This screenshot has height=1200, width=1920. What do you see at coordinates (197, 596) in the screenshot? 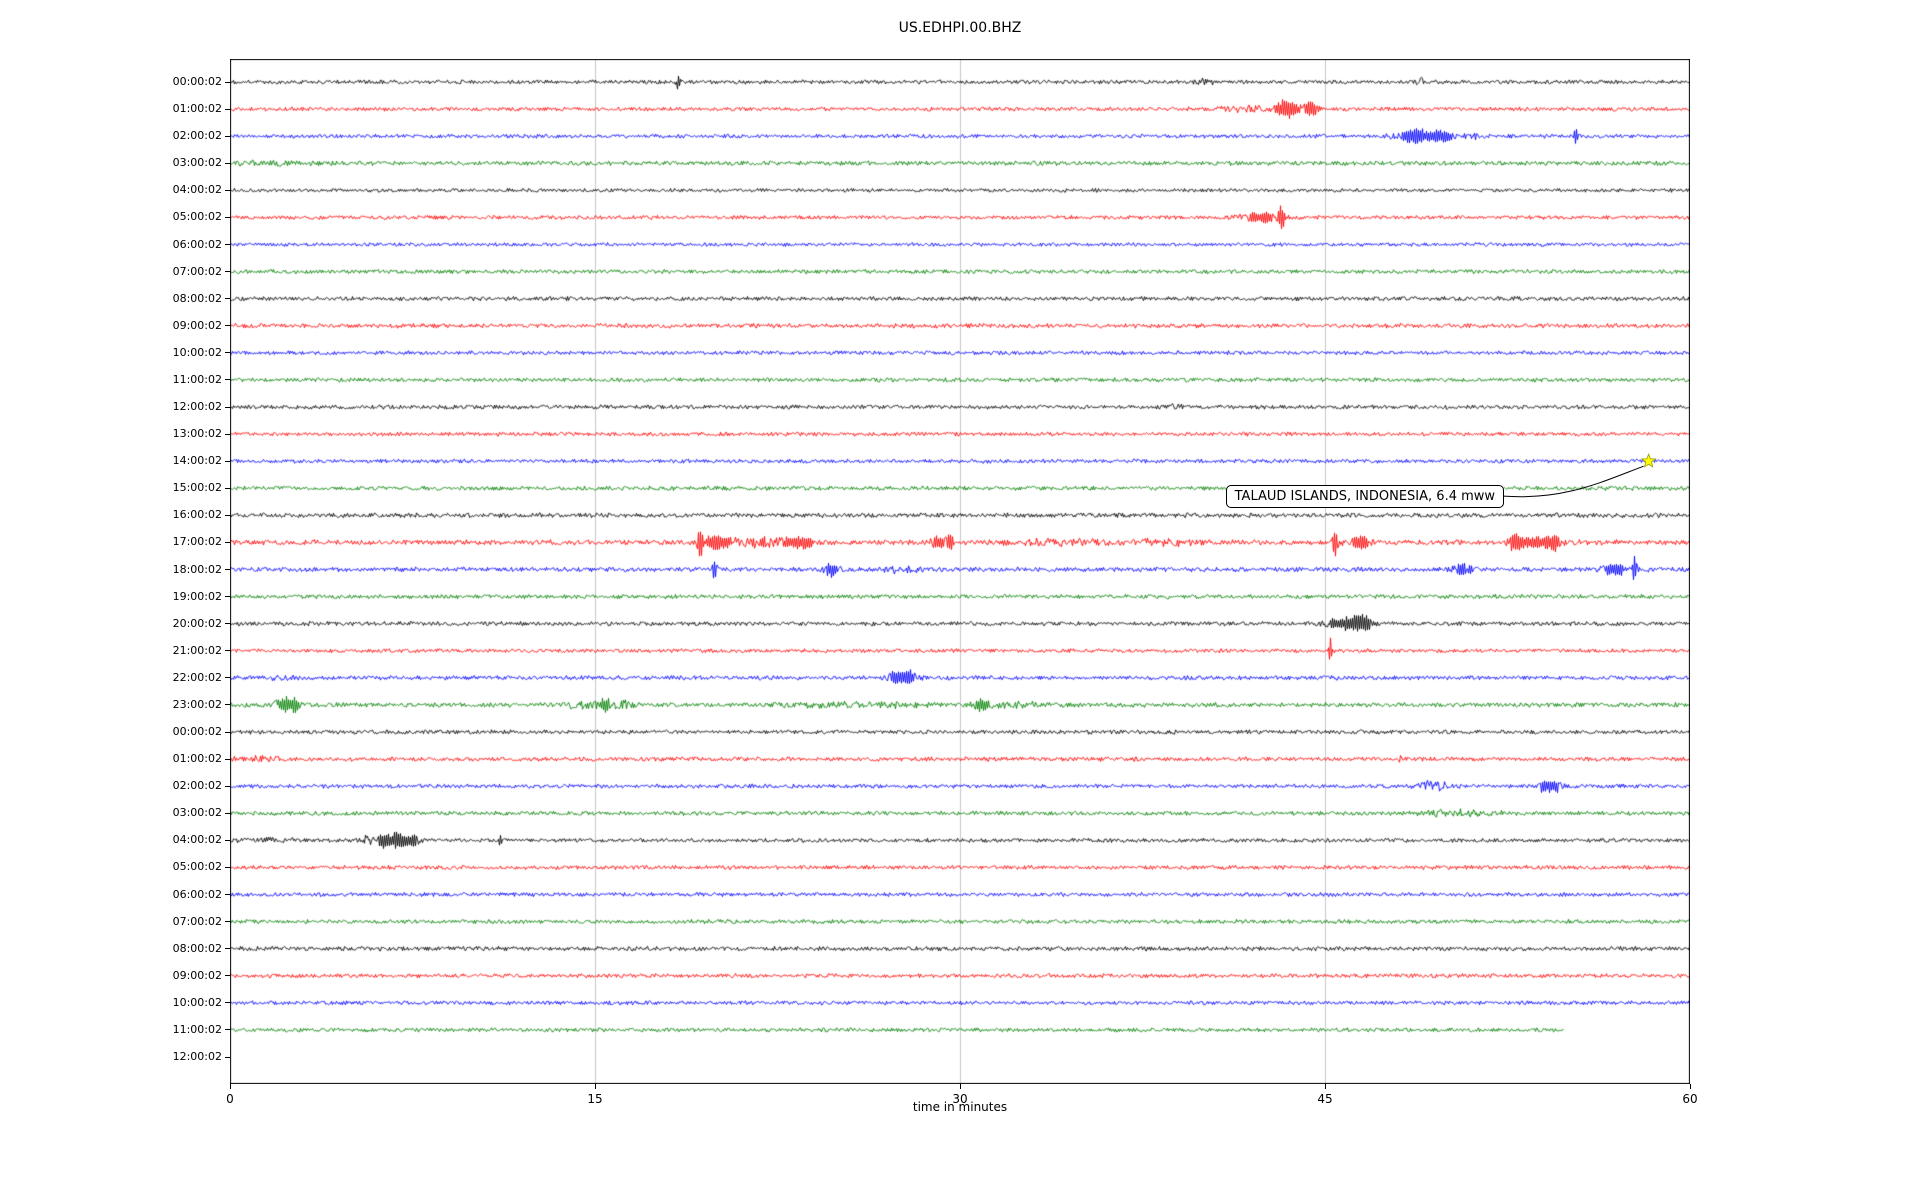
I see `y-tick-label: 19:00:02` at bounding box center [197, 596].